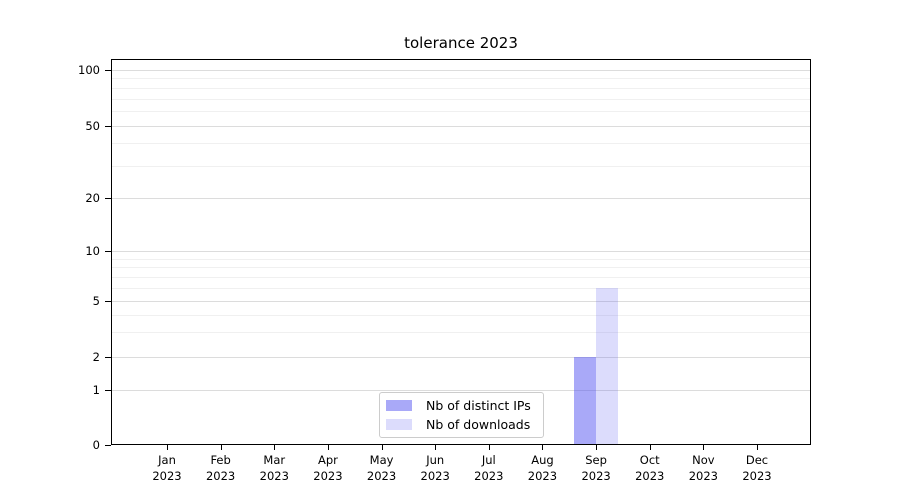  What do you see at coordinates (92, 198) in the screenshot?
I see `y-tick-label: 20` at bounding box center [92, 198].